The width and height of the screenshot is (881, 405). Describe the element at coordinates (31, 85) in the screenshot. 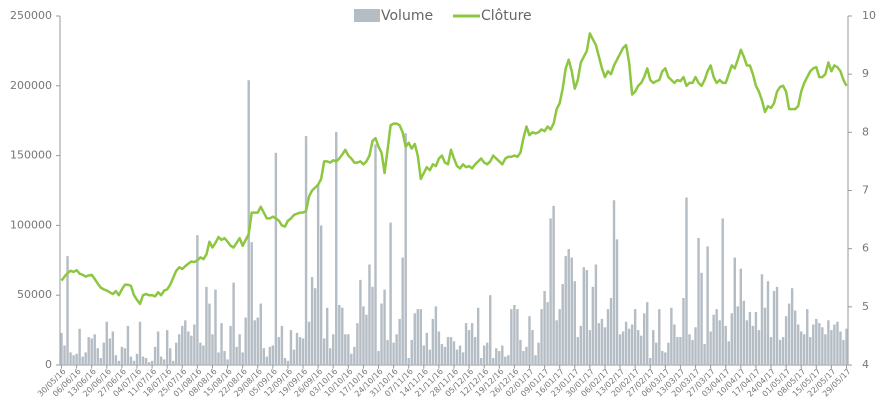

I see `y-tick-label: 200000` at that location.